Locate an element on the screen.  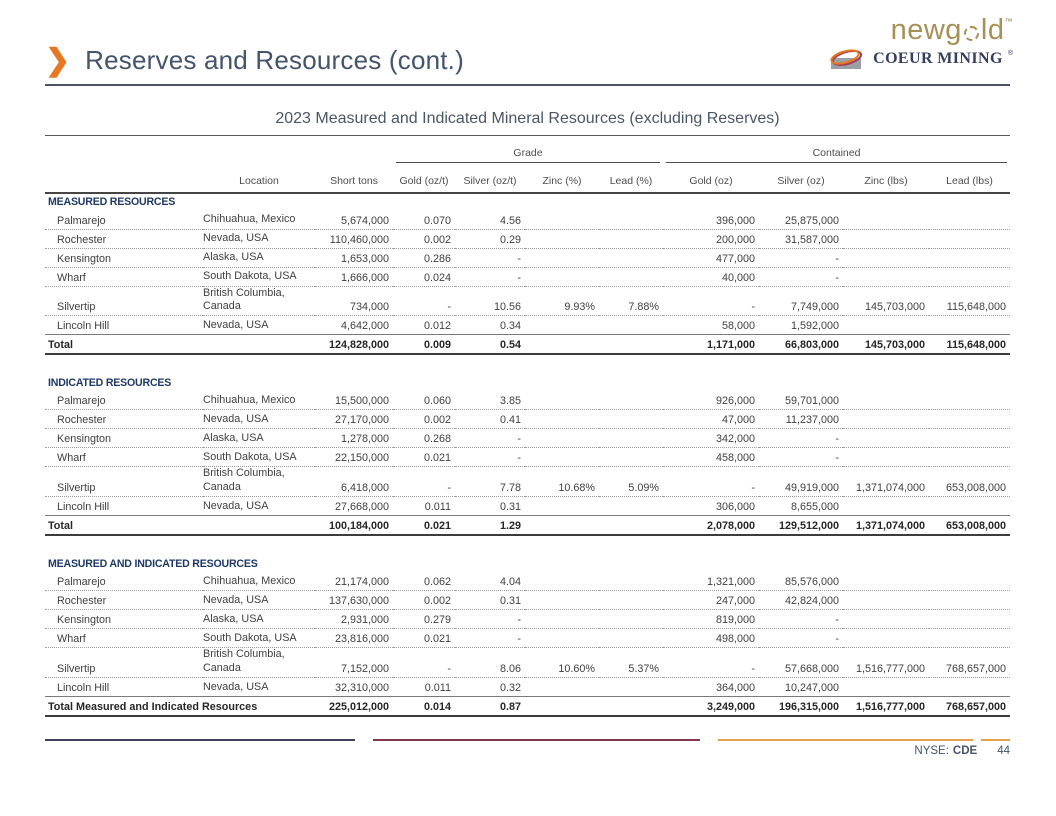
page-number: 44 is located at coordinates (1003, 751).